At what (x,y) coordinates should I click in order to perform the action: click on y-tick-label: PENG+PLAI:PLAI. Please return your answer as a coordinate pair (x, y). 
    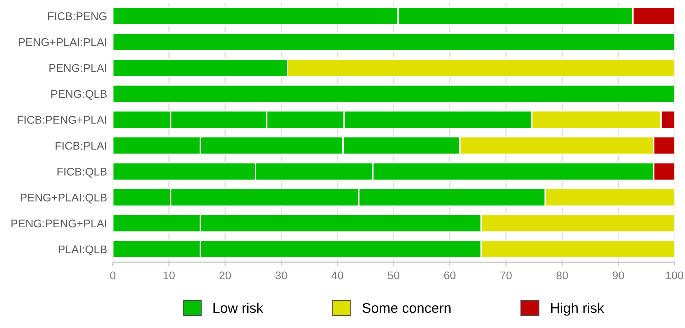
    Looking at the image, I should click on (62, 42).